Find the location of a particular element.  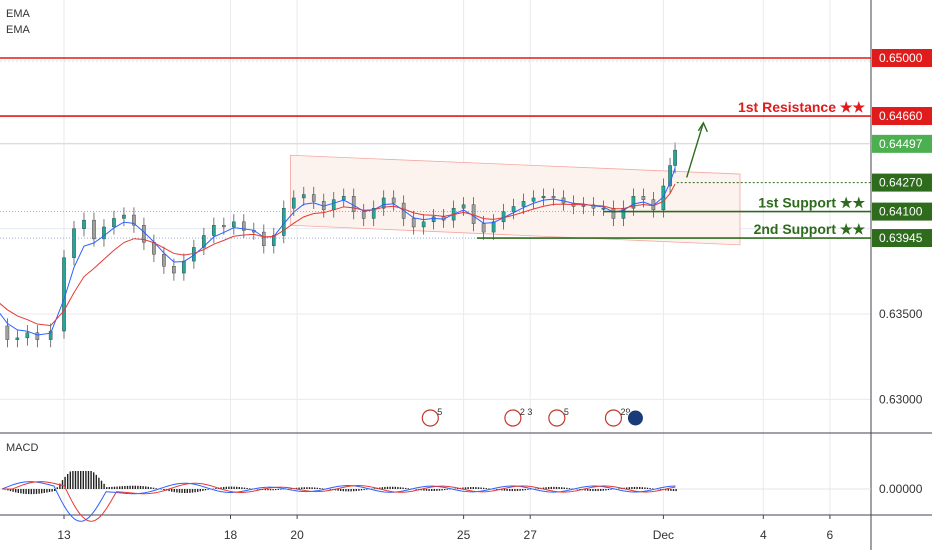

ema-indicator-label-1: EMA is located at coordinates (18, 14).